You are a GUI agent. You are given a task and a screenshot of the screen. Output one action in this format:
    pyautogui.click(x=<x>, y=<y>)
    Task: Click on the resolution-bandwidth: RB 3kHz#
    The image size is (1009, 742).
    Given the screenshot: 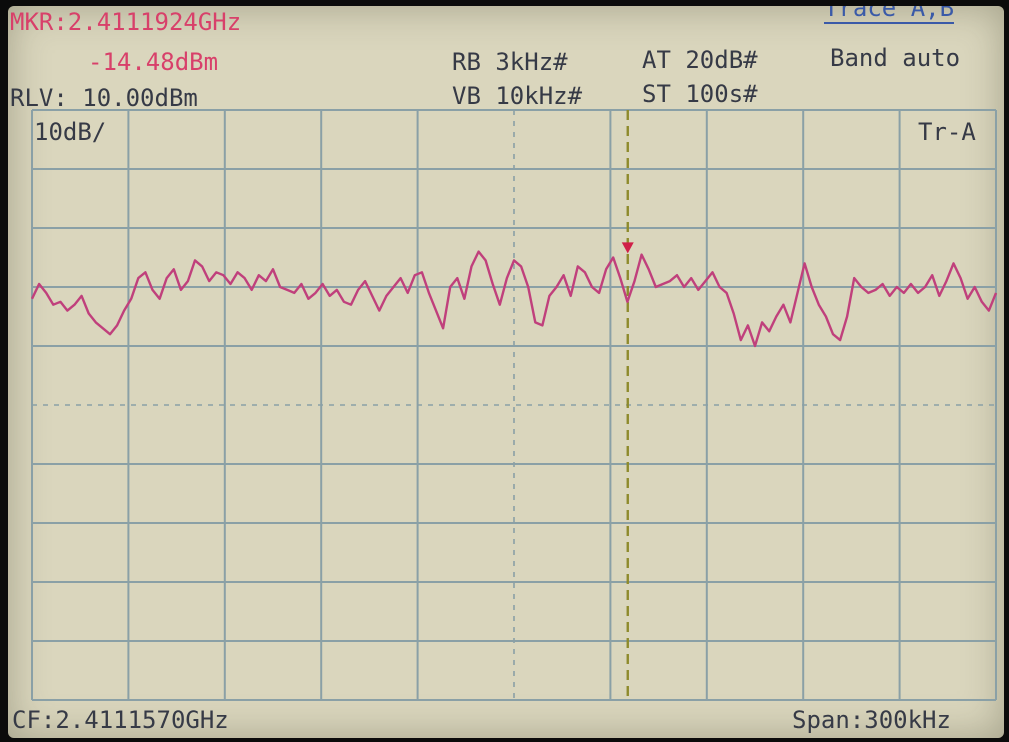 What is the action you would take?
    pyautogui.click(x=510, y=62)
    